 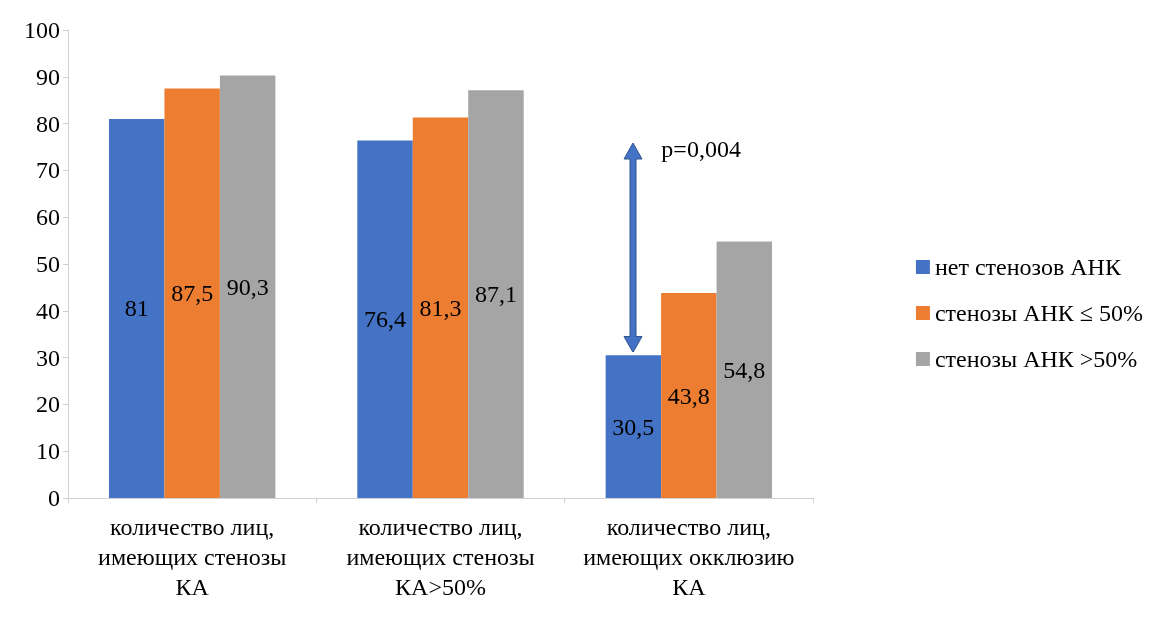 I want to click on data-label: 81,3, so click(x=440, y=307).